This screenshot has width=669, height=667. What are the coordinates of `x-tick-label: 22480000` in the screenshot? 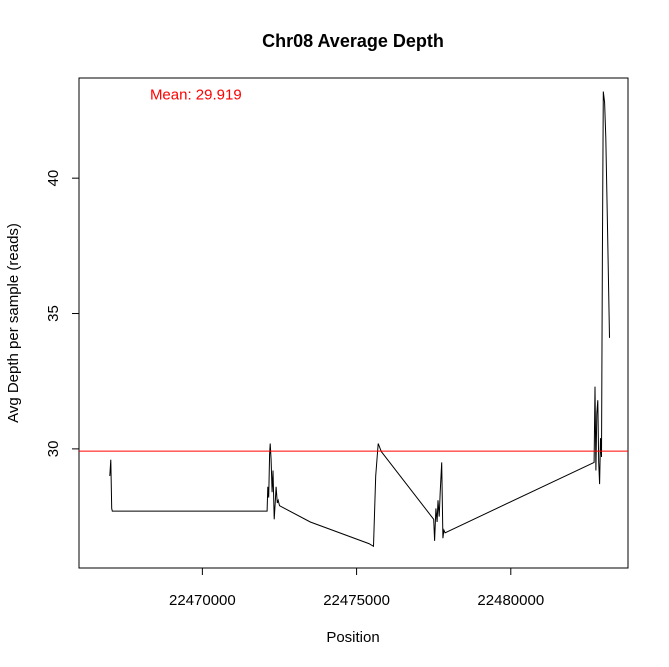 It's located at (510, 600).